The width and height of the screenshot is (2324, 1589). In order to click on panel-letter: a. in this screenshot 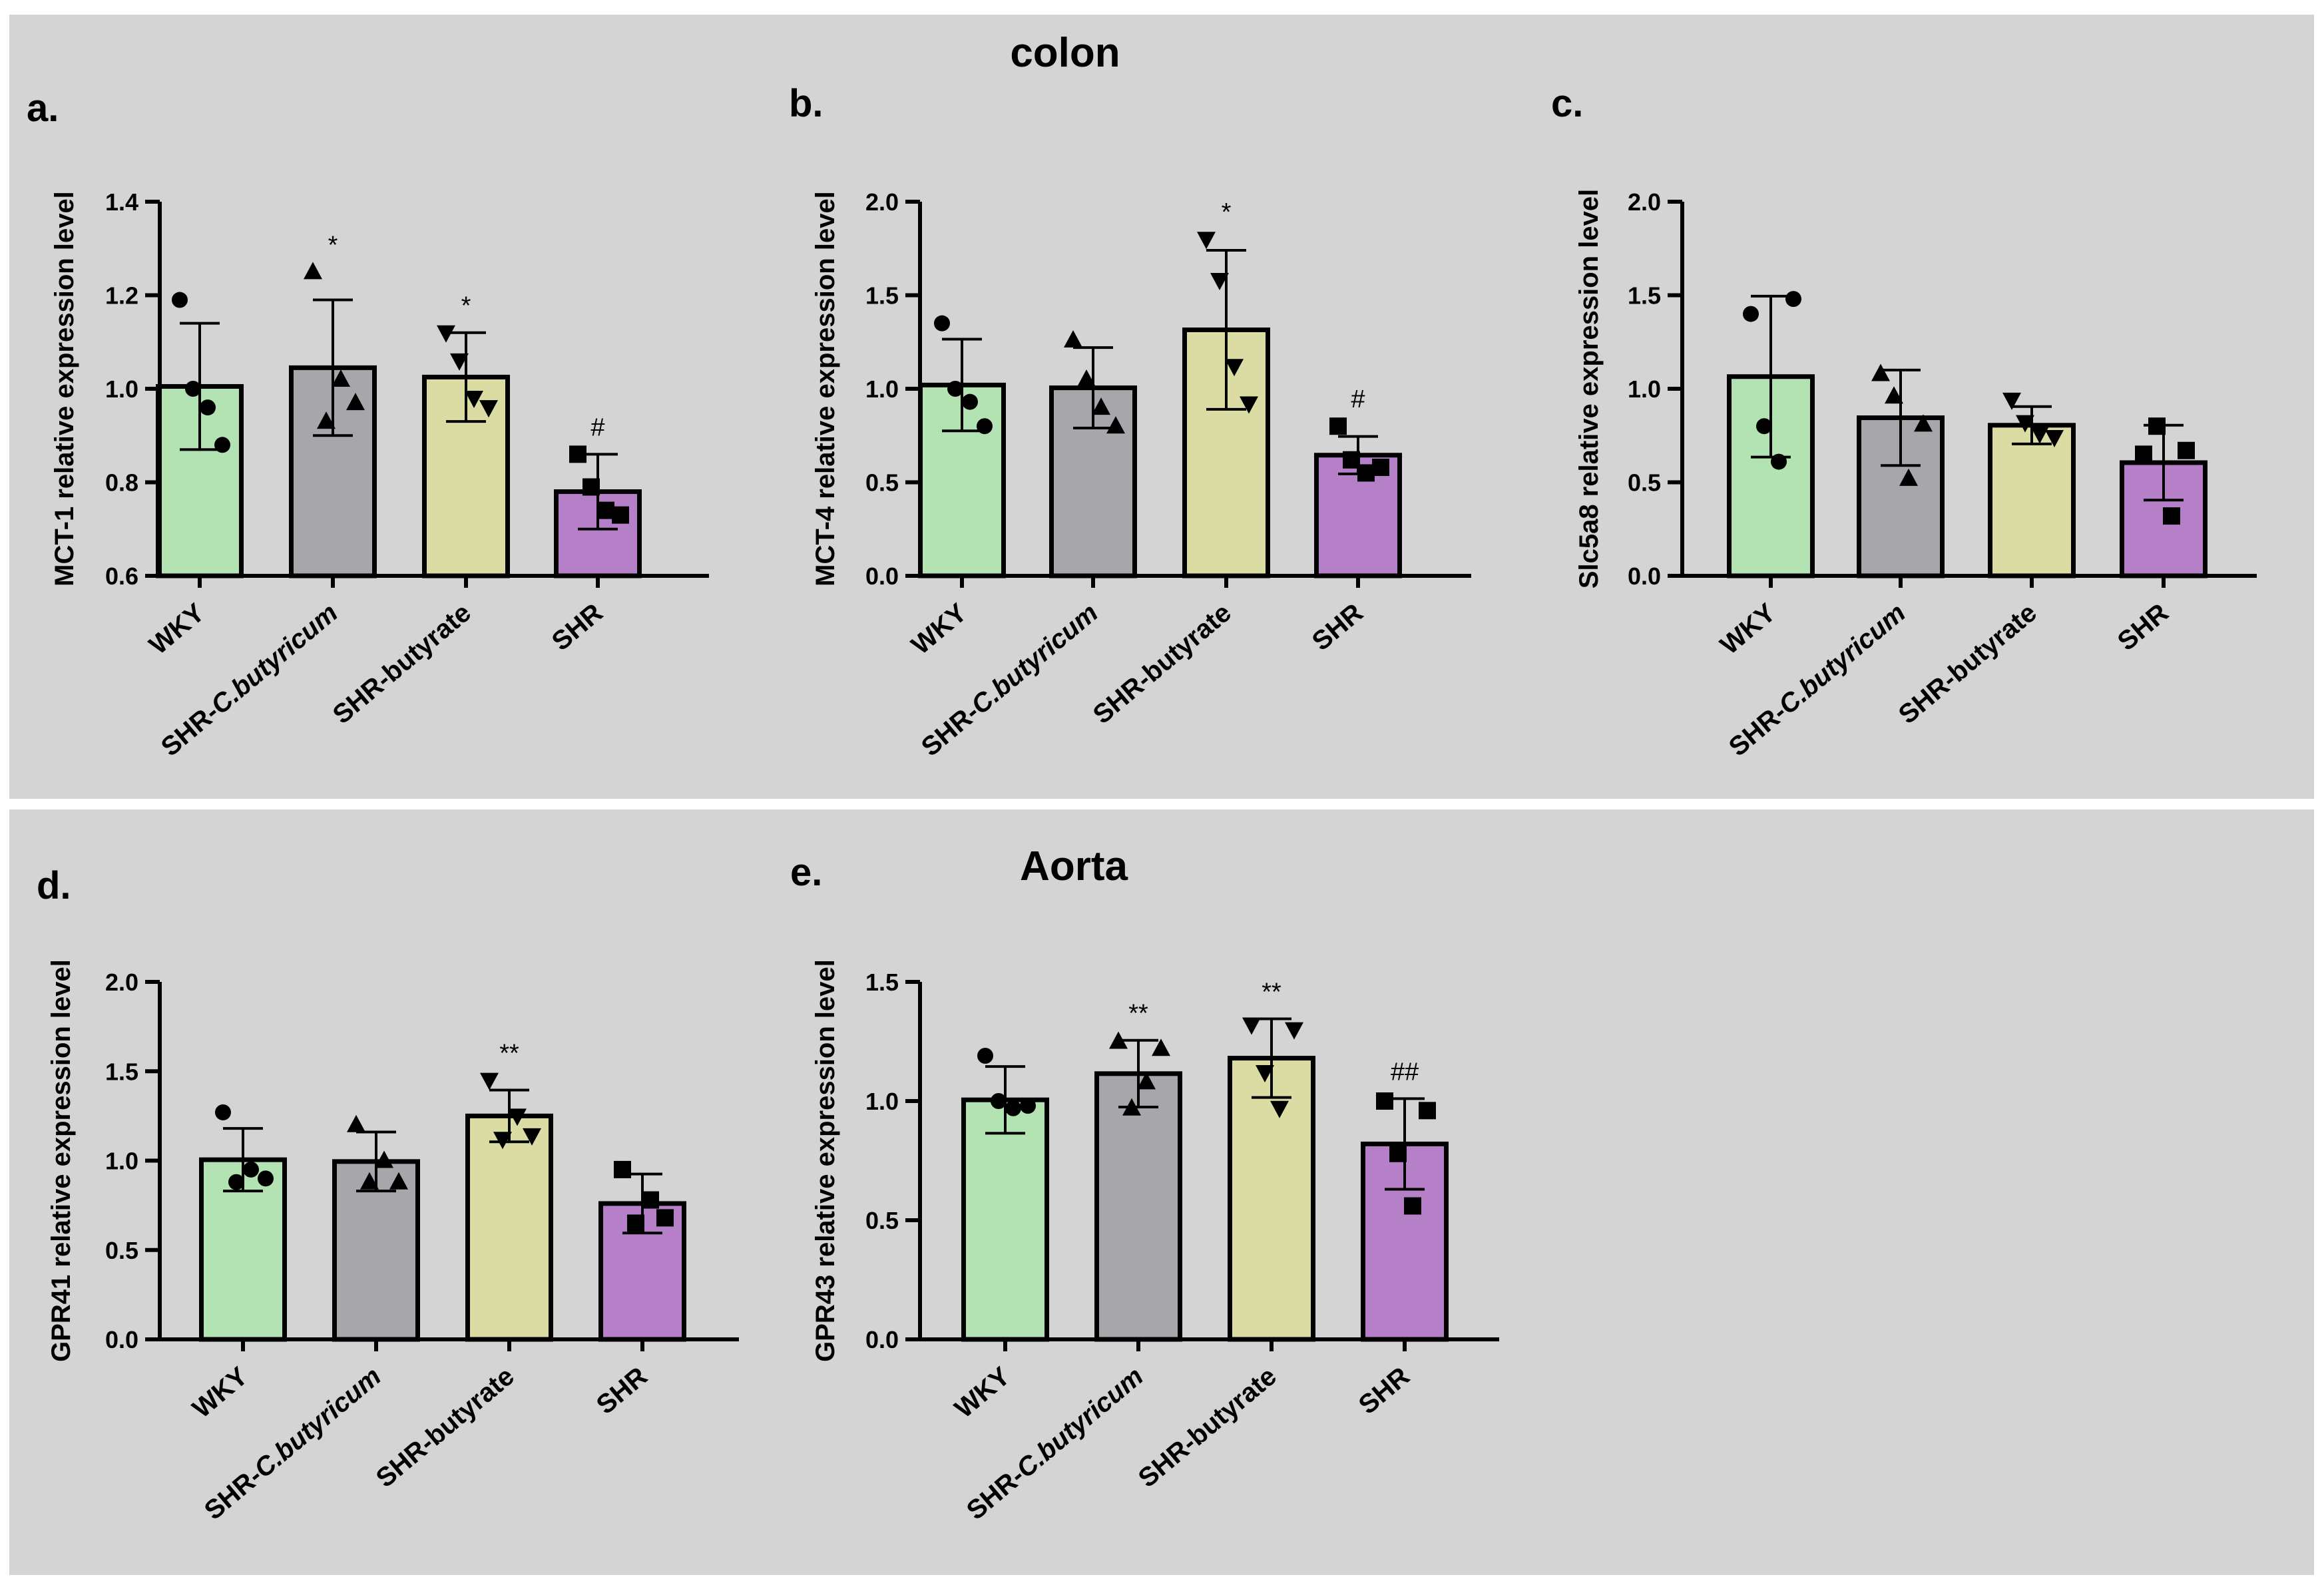, I will do `click(43, 108)`.